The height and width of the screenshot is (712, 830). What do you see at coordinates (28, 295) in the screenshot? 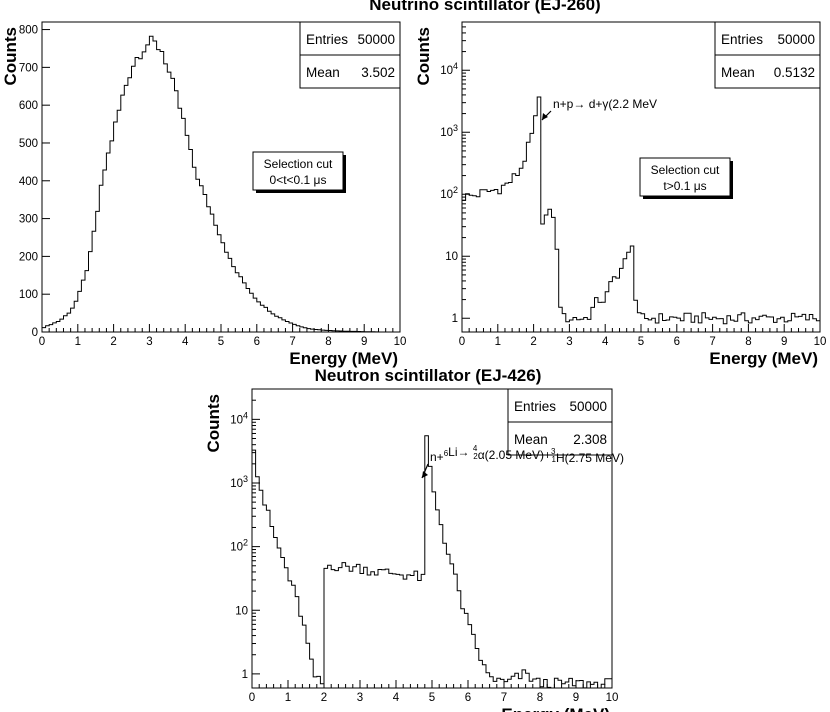
I see `y-tick-label: 100` at bounding box center [28, 295].